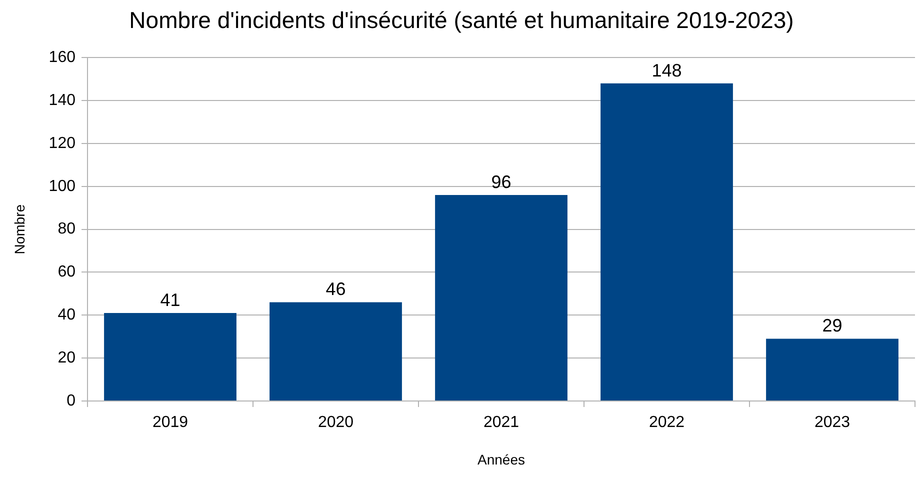 The width and height of the screenshot is (917, 477). Describe the element at coordinates (666, 423) in the screenshot. I see `x-tick-label: 2022` at that location.